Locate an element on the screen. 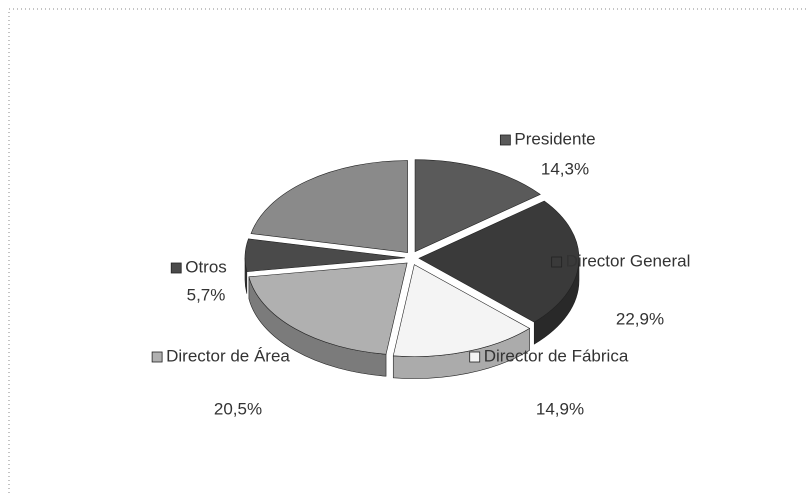 Image resolution: width=806 pixels, height=495 pixels. data-label: 22,9% is located at coordinates (640, 318).